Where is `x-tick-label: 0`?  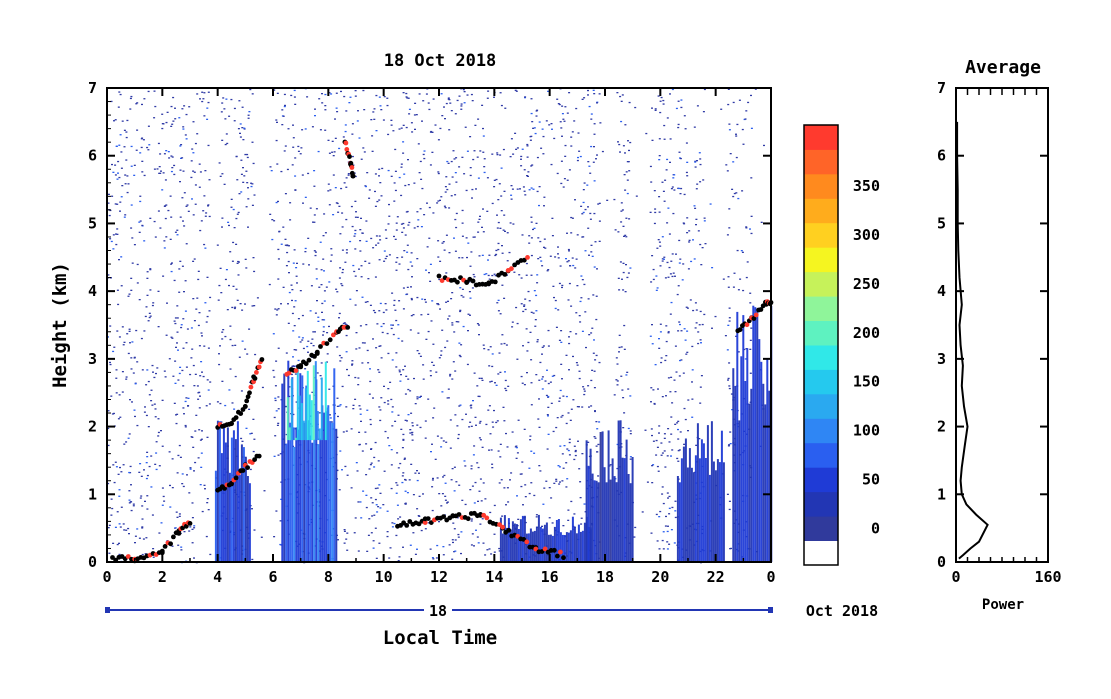 x-tick-label: 0 is located at coordinates (106, 577).